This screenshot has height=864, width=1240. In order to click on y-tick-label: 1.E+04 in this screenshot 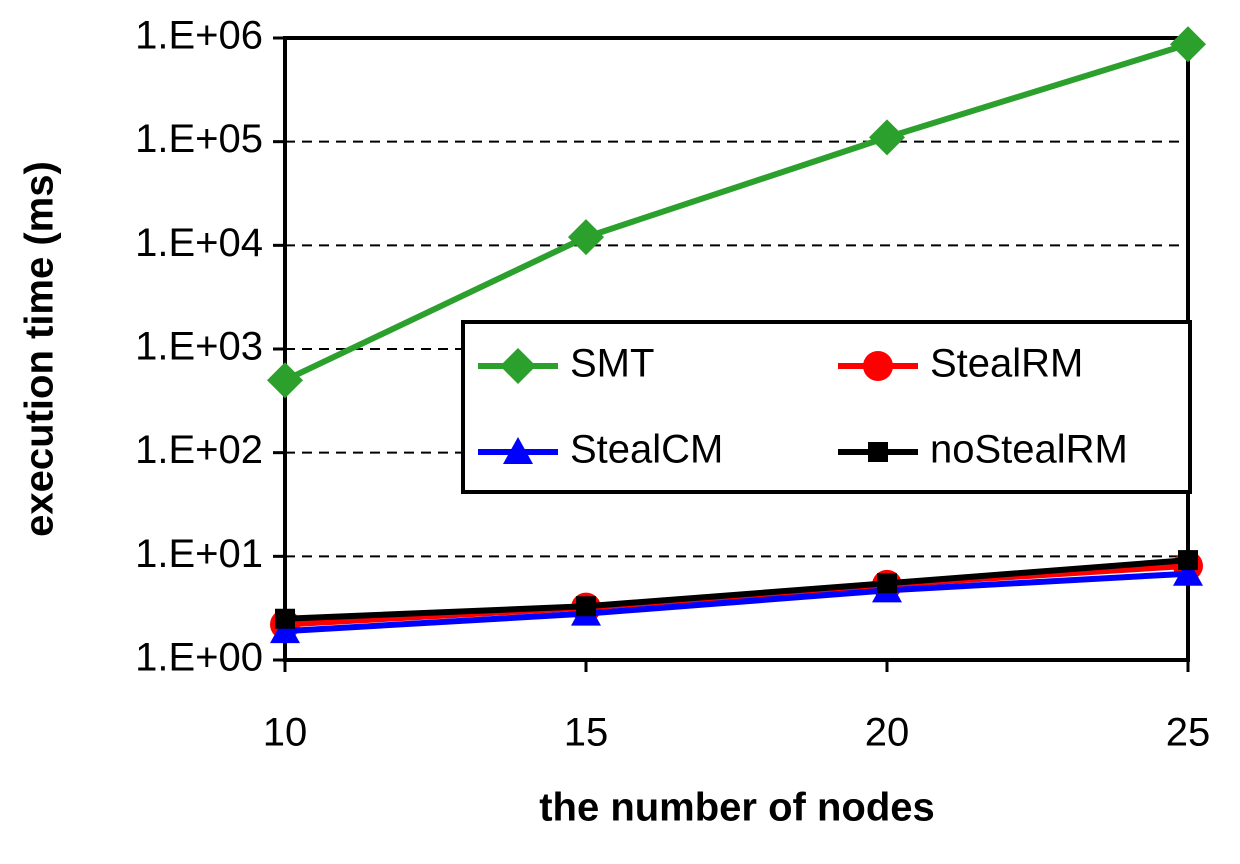, I will do `click(199, 243)`.